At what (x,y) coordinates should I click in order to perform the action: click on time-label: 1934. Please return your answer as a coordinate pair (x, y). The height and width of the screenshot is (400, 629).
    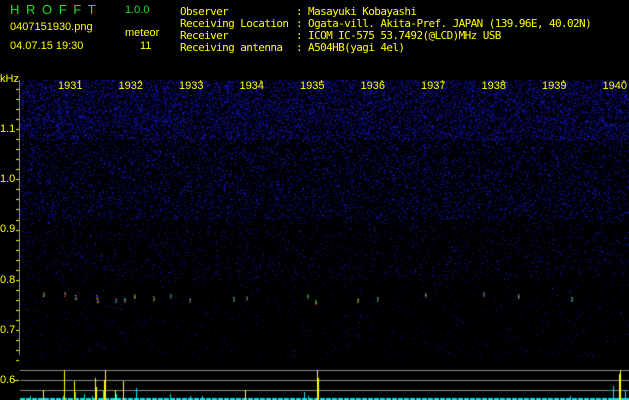
    Looking at the image, I should click on (251, 86).